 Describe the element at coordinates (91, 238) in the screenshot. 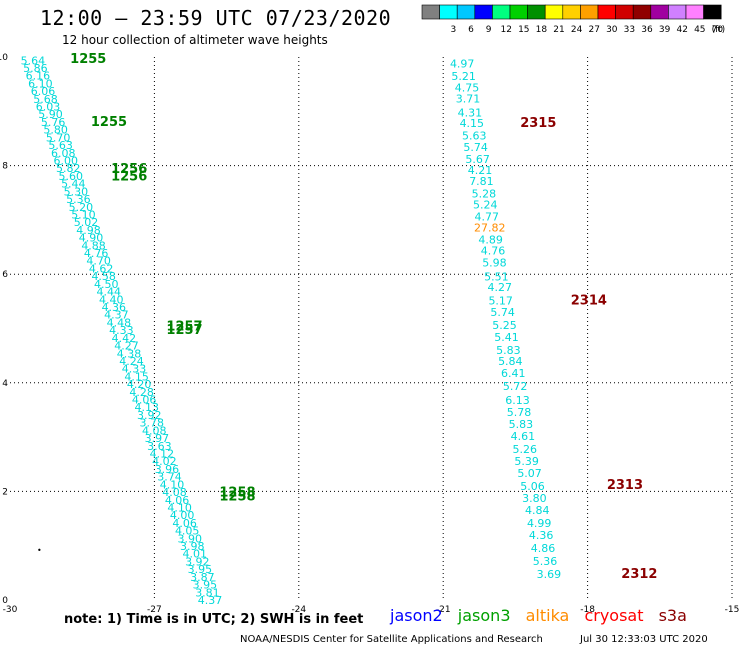

I see `wave-height-label: 4.90` at that location.